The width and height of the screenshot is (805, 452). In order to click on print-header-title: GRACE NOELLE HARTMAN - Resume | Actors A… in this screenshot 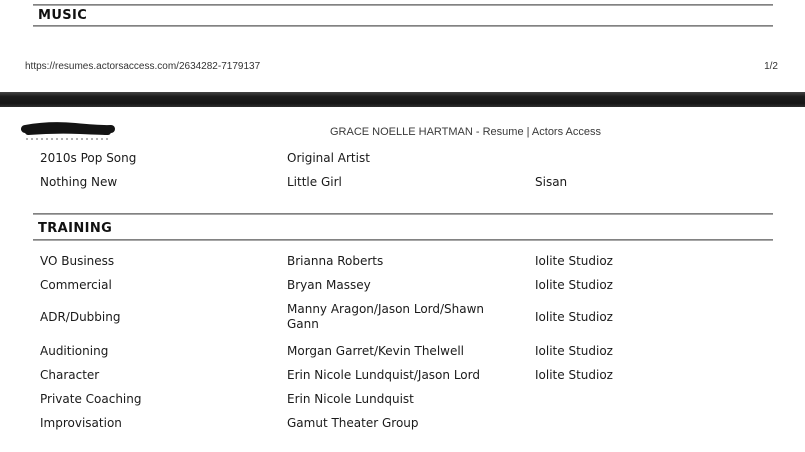, I will do `click(466, 132)`.